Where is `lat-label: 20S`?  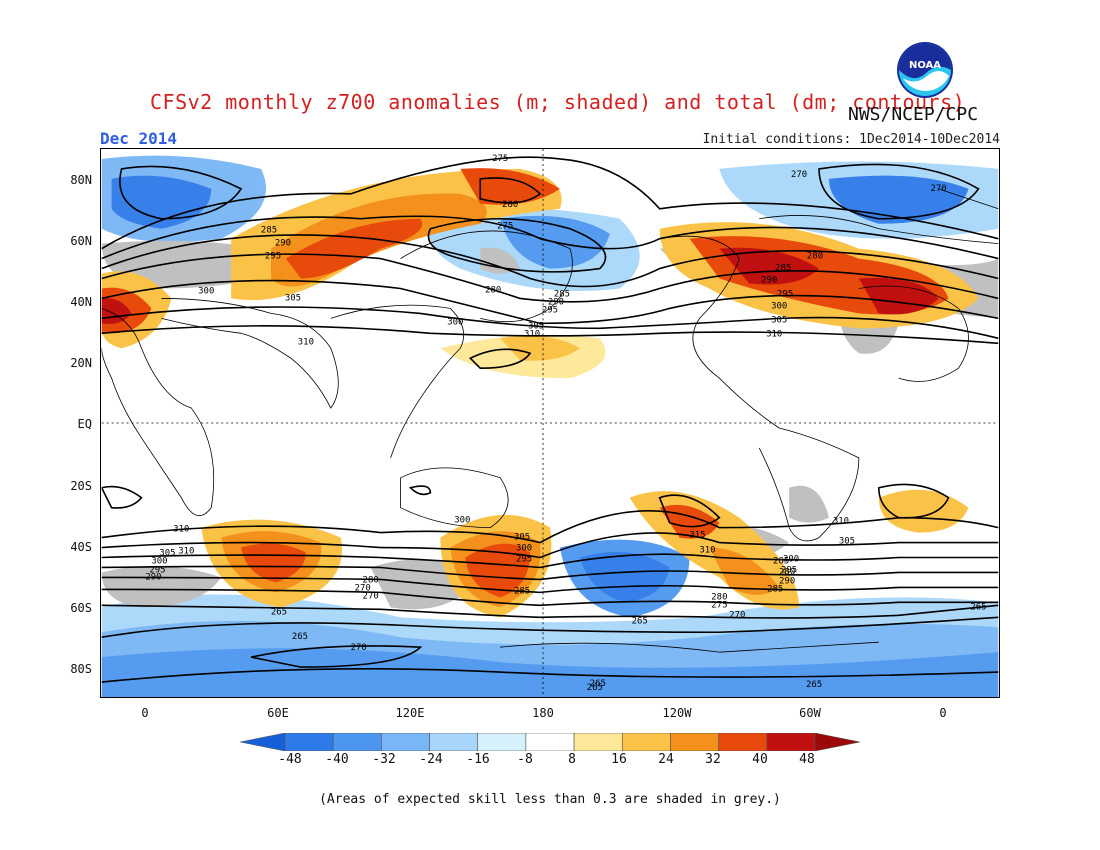
lat-label: 20S is located at coordinates (81, 486).